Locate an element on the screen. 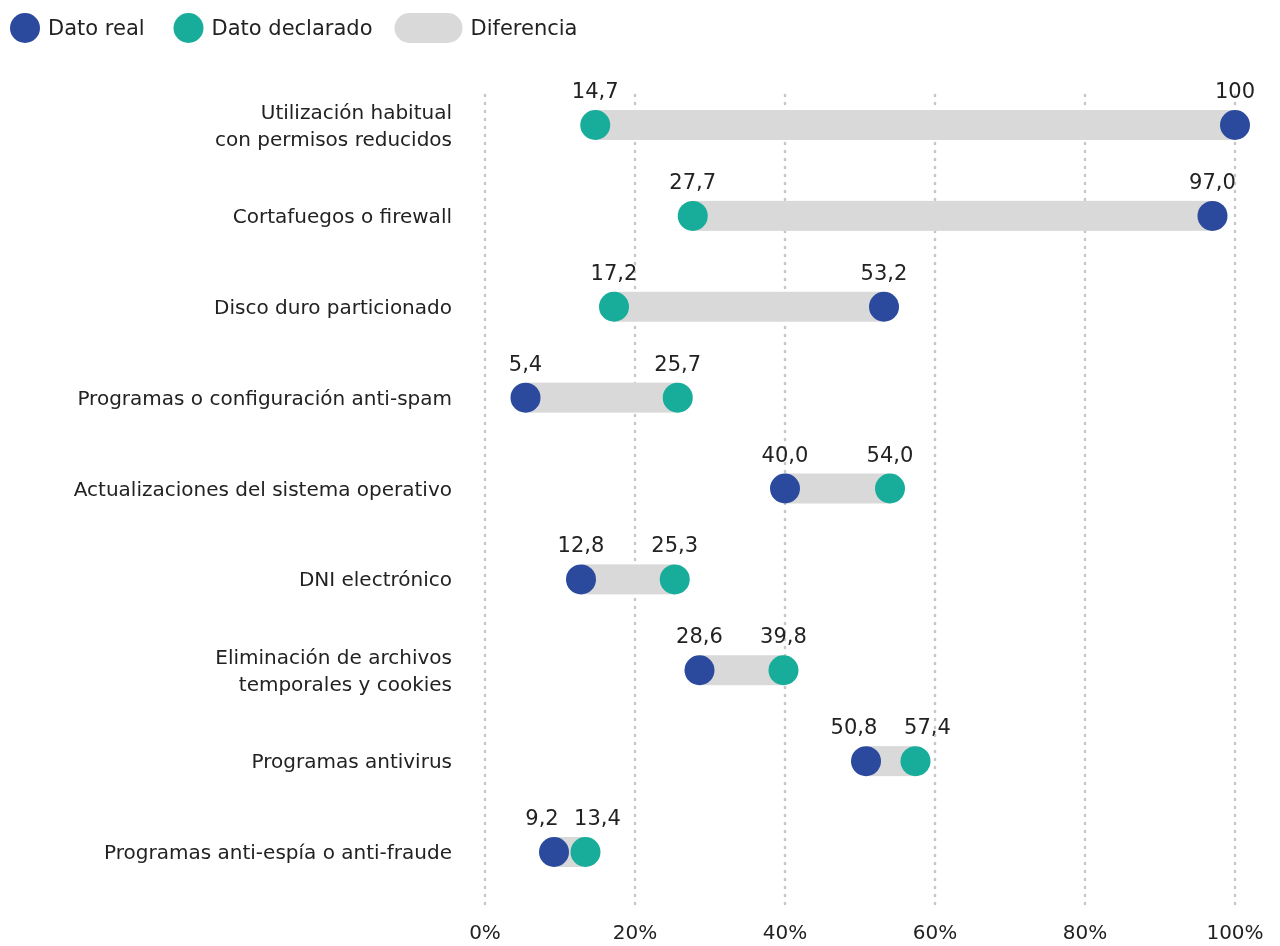  data-label: 97,0 is located at coordinates (1212, 181).